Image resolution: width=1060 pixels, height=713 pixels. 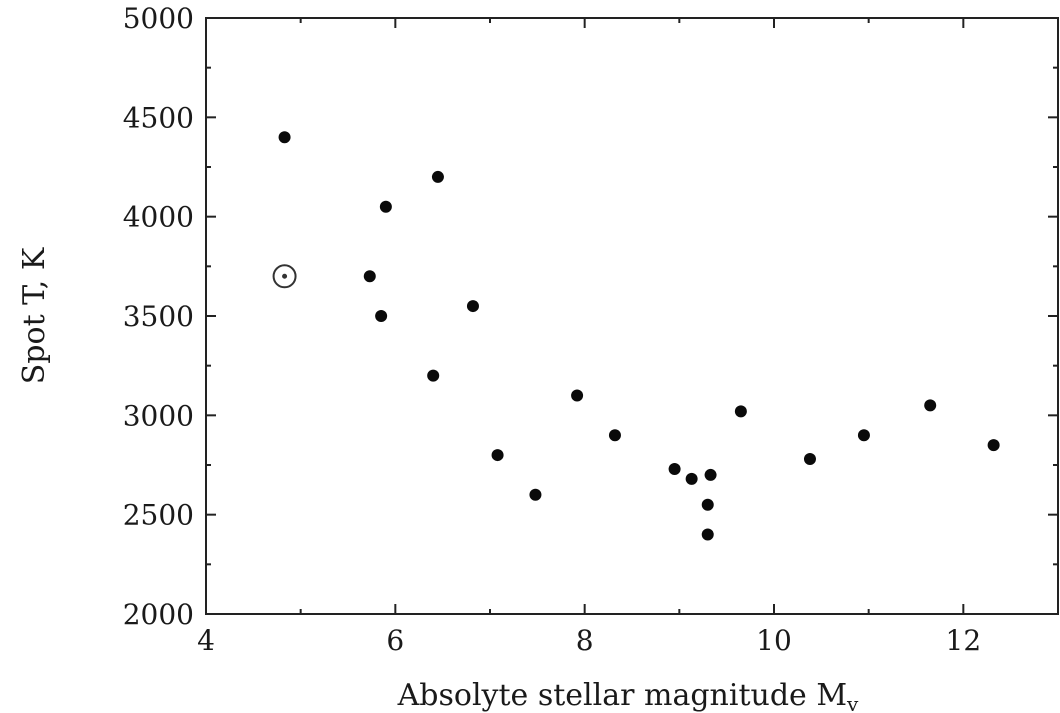 What do you see at coordinates (158, 217) in the screenshot?
I see `y-tick-label: 4000` at bounding box center [158, 217].